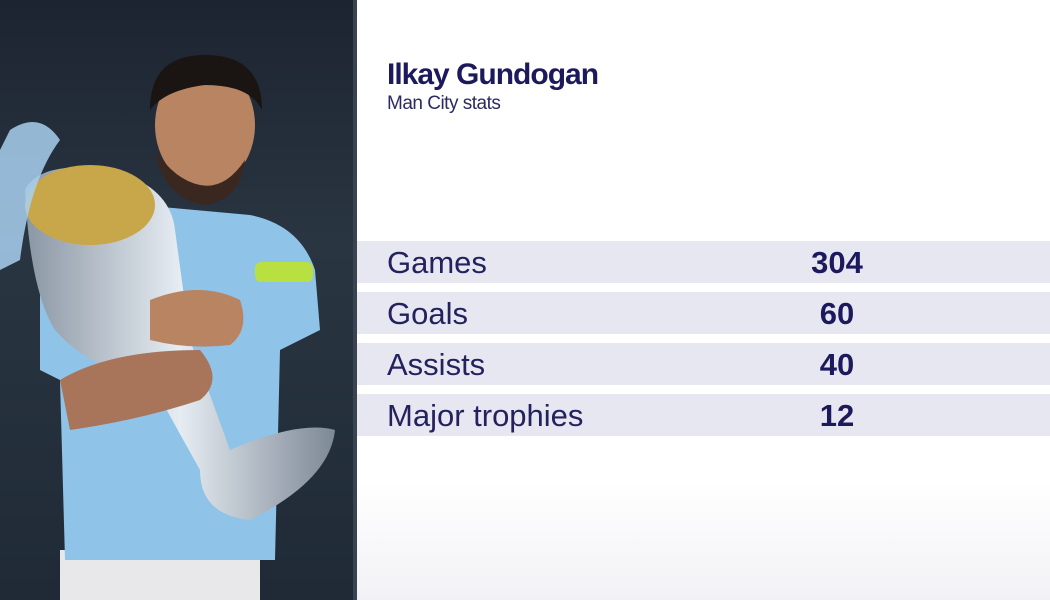  I want to click on stat-value: 40, so click(837, 364).